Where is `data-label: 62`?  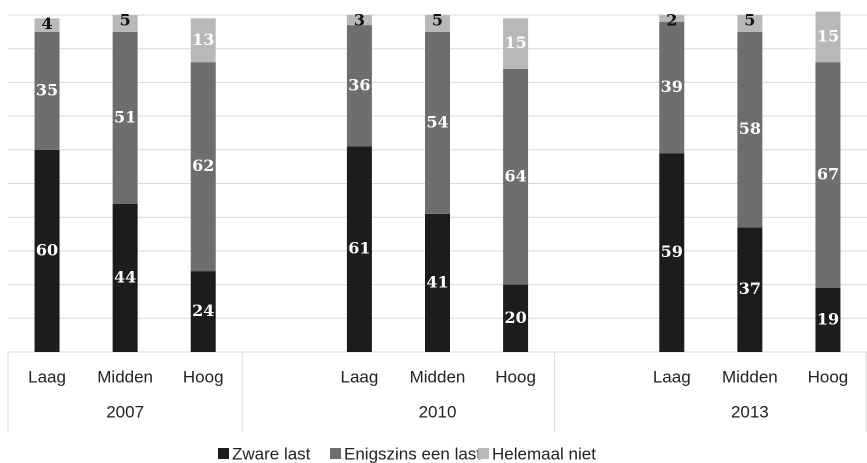 data-label: 62 is located at coordinates (203, 165).